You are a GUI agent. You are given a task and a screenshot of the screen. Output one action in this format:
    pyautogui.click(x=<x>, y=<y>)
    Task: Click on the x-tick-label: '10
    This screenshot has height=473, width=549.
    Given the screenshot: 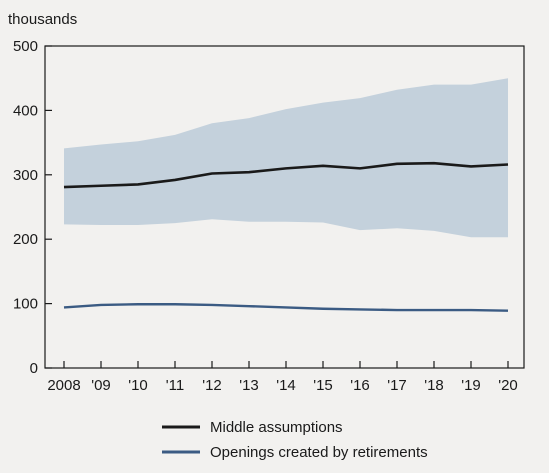 What is the action you would take?
    pyautogui.click(x=138, y=385)
    